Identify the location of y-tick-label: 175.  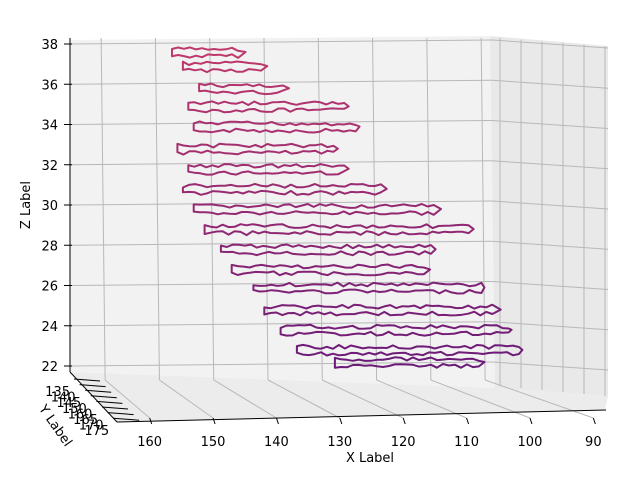
(96, 431).